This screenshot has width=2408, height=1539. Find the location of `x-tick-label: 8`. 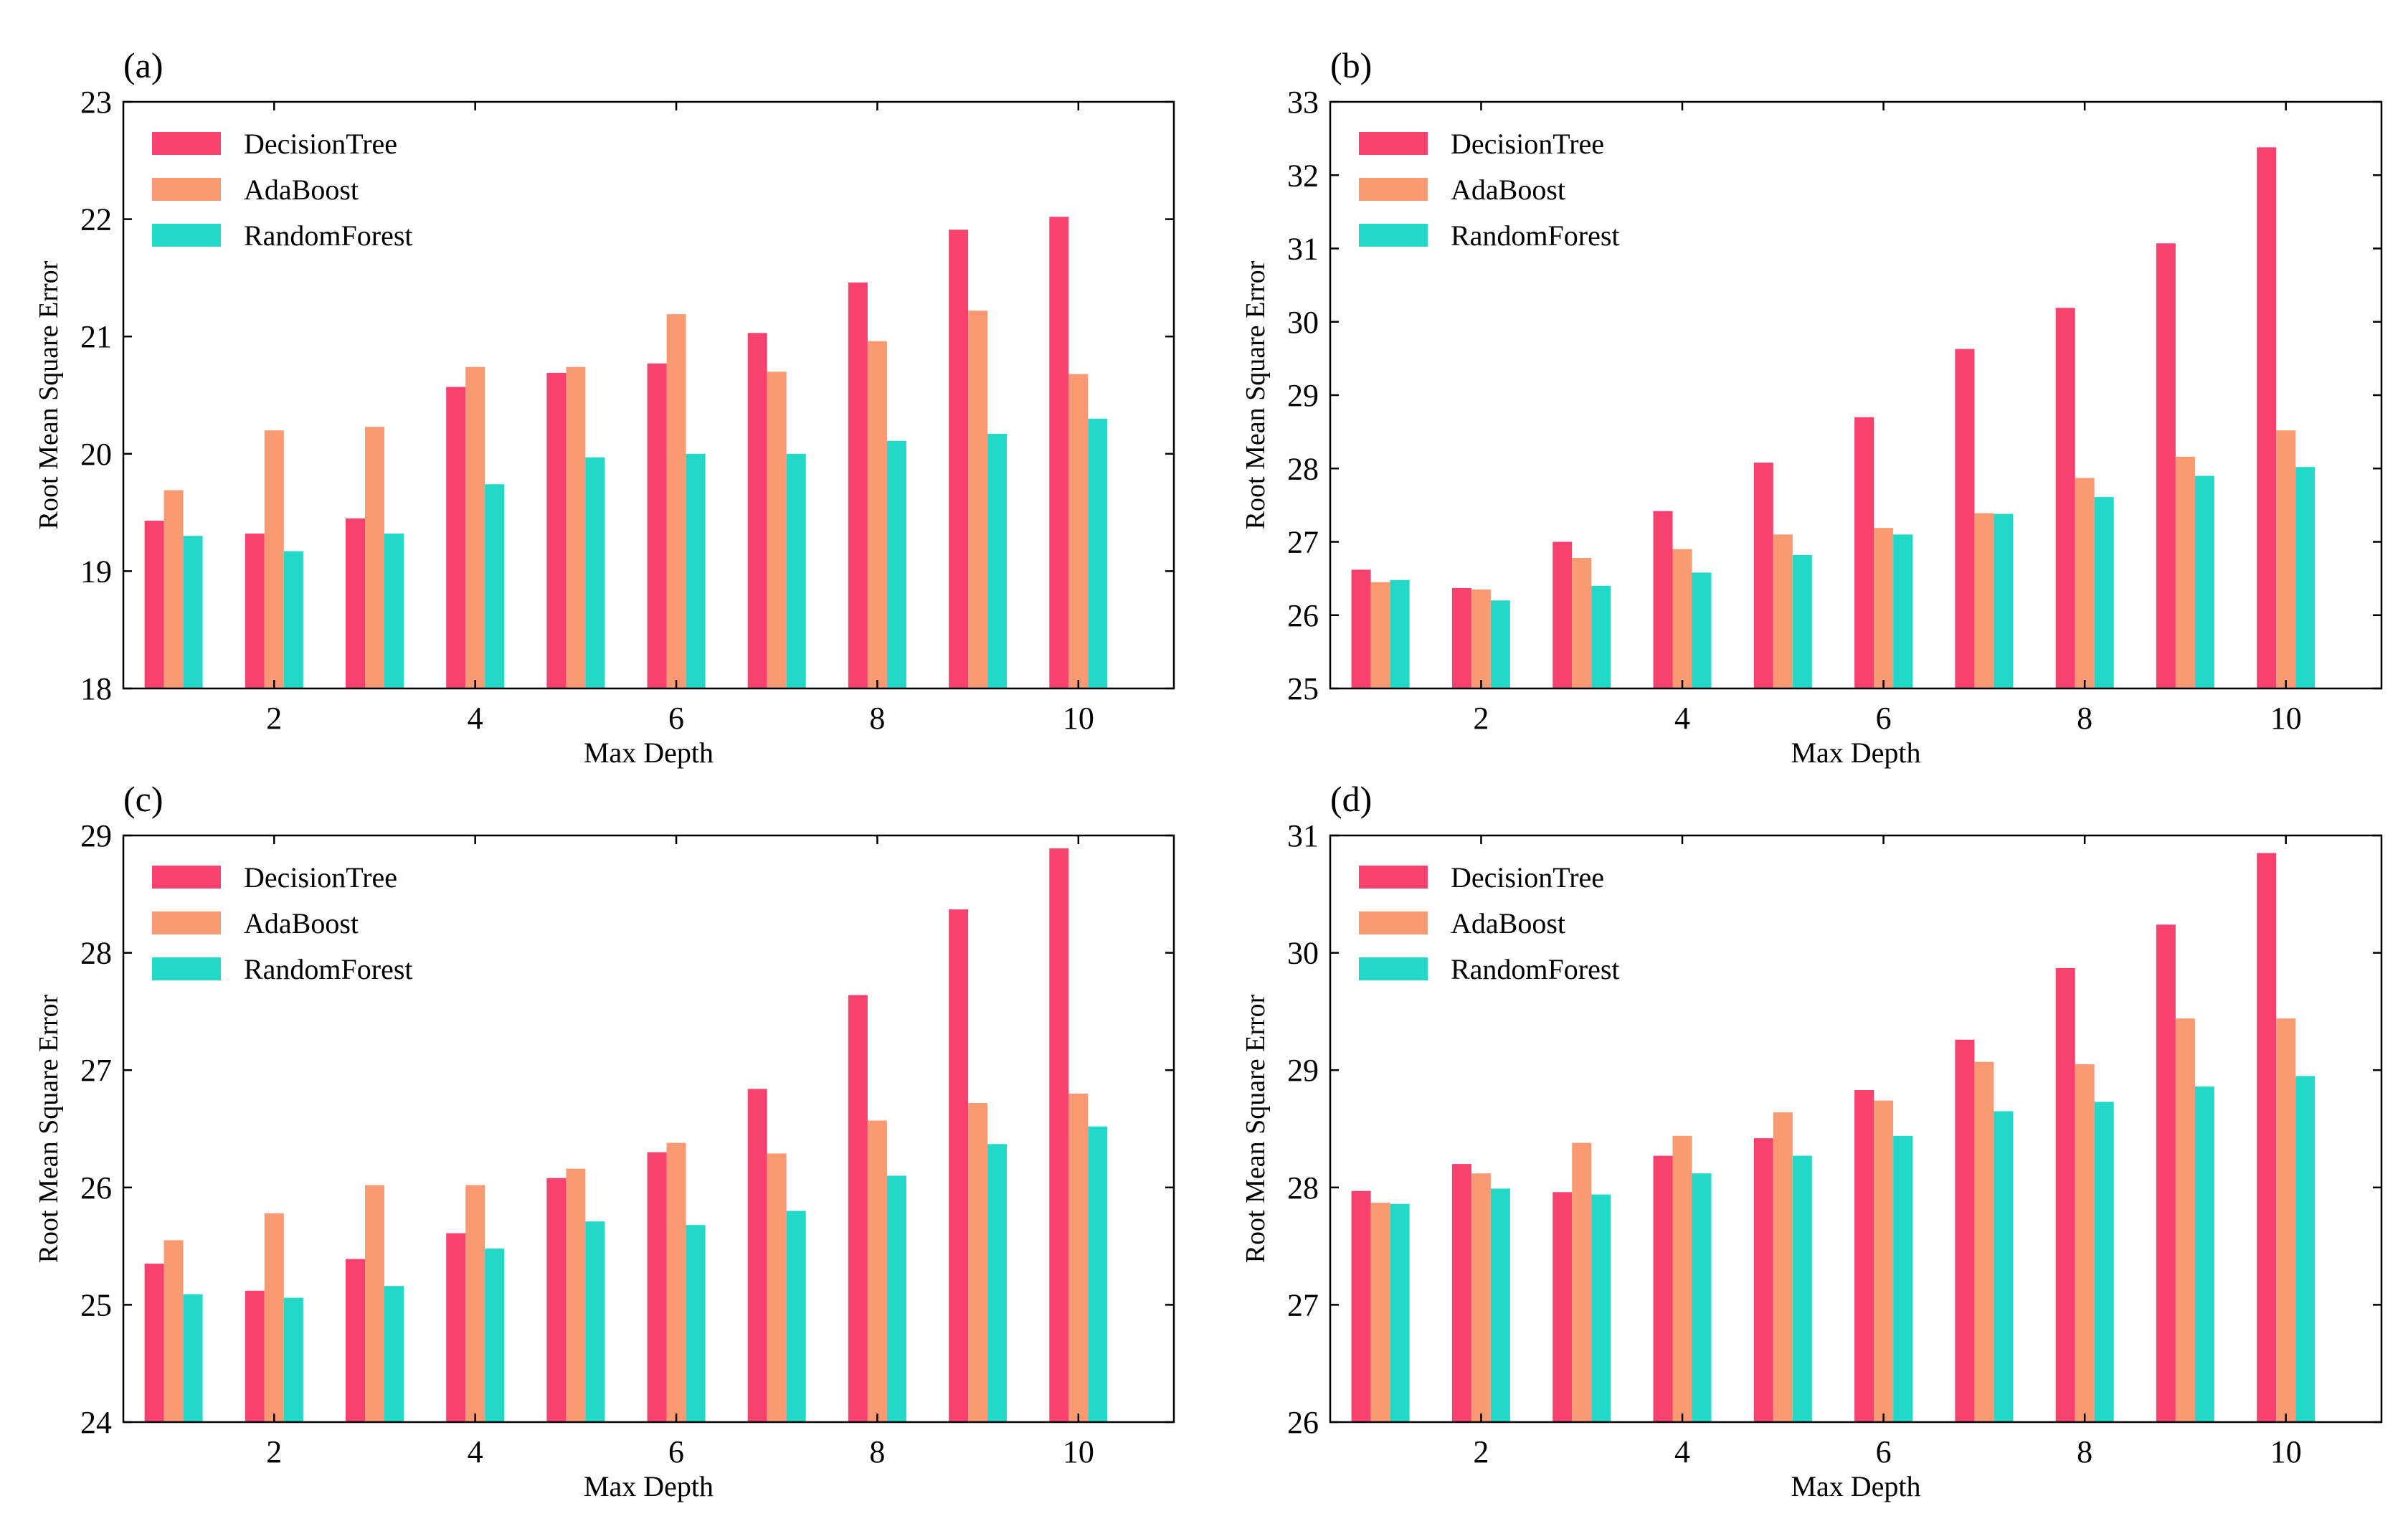

x-tick-label: 8 is located at coordinates (877, 1451).